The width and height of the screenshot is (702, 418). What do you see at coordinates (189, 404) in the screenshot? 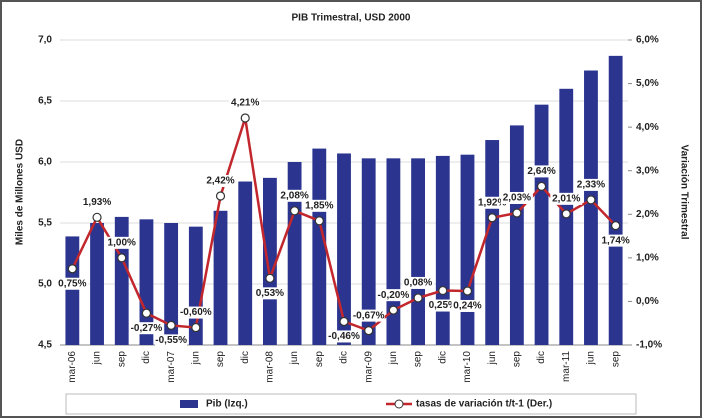
I see `legend-swatch` at bounding box center [189, 404].